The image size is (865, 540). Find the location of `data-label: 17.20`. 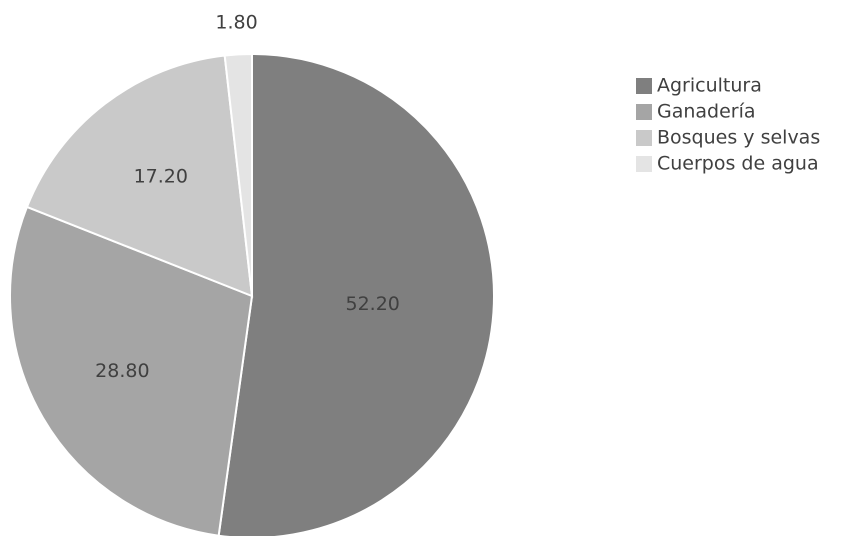

data-label: 17.20 is located at coordinates (161, 176).